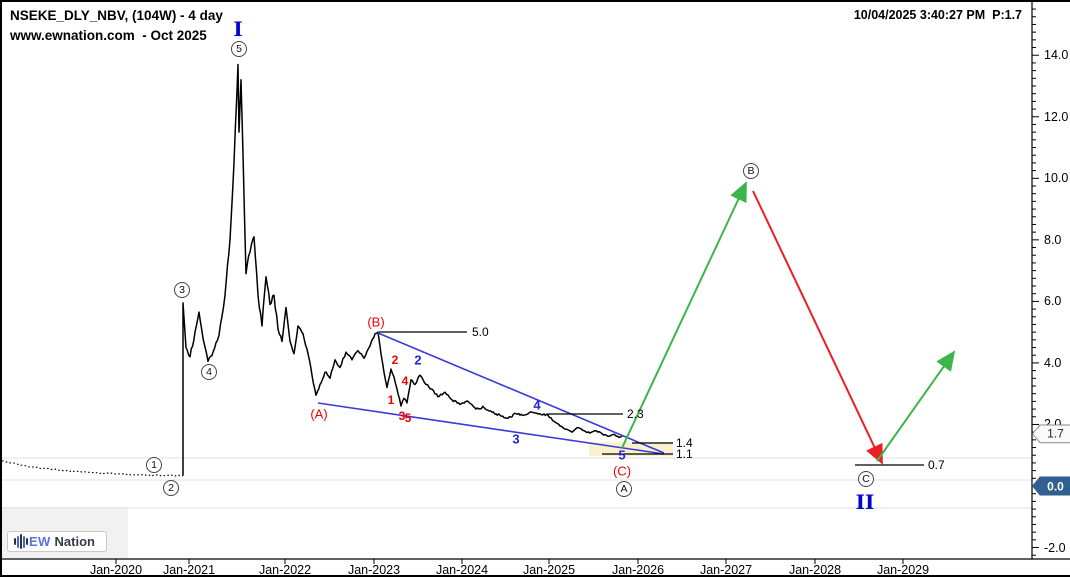 This screenshot has height=577, width=1070. What do you see at coordinates (108, 35) in the screenshot?
I see `site-watermark: www.ewnation.com - Oct 2025` at bounding box center [108, 35].